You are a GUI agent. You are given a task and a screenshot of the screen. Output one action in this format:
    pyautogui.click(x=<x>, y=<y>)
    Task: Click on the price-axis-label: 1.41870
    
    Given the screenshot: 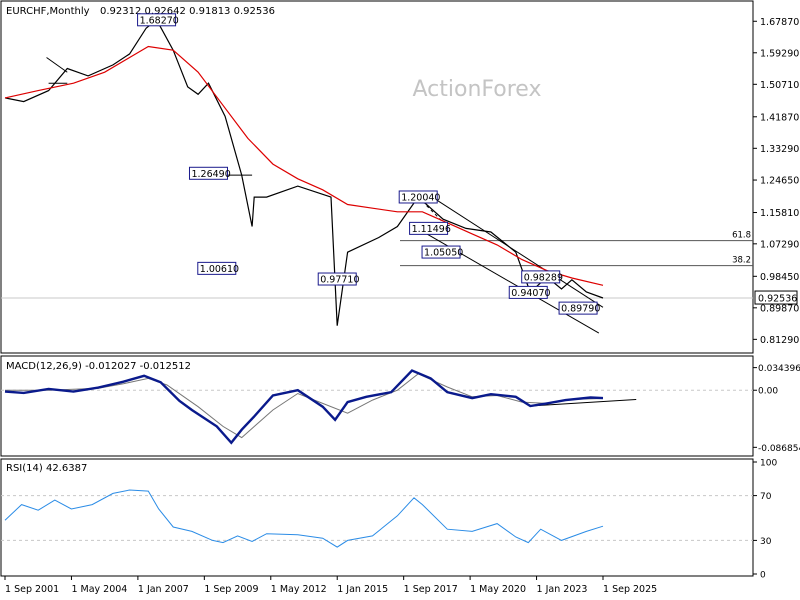 What is the action you would take?
    pyautogui.click(x=779, y=117)
    